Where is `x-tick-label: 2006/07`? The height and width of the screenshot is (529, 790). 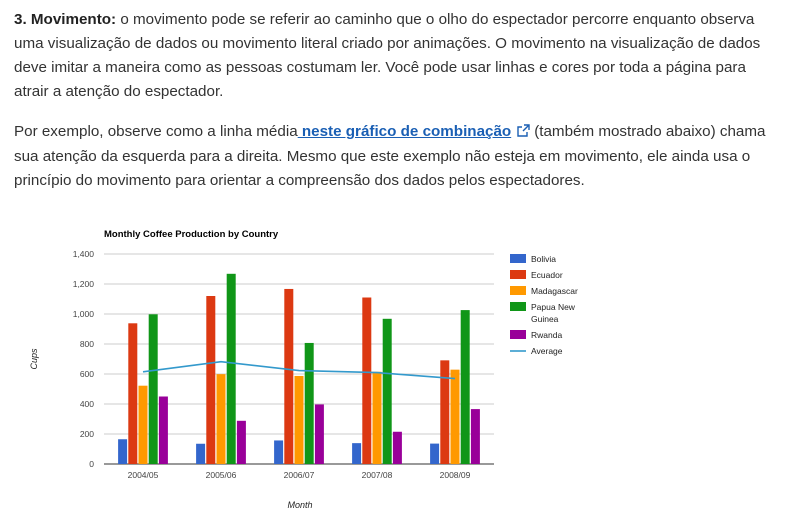
x-tick-label: 2006/07 is located at coordinates (299, 475).